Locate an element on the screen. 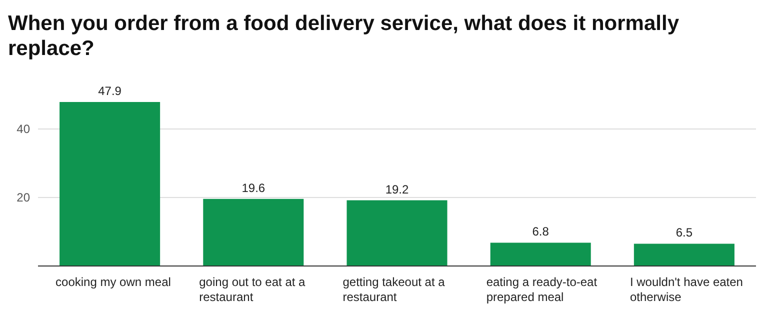 Image resolution: width=768 pixels, height=318 pixels. data-label: 6.8 is located at coordinates (541, 231).